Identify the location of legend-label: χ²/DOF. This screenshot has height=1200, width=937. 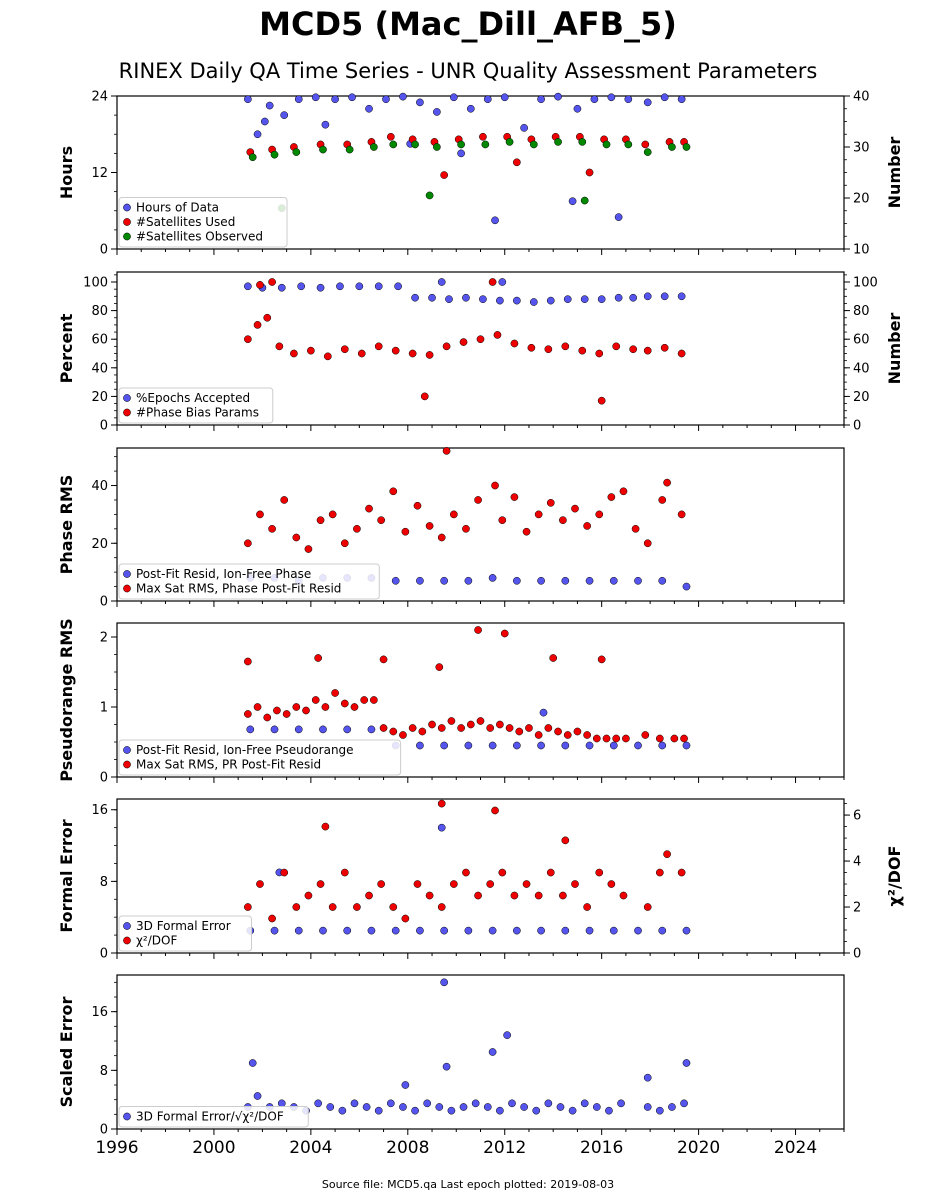
(156, 941).